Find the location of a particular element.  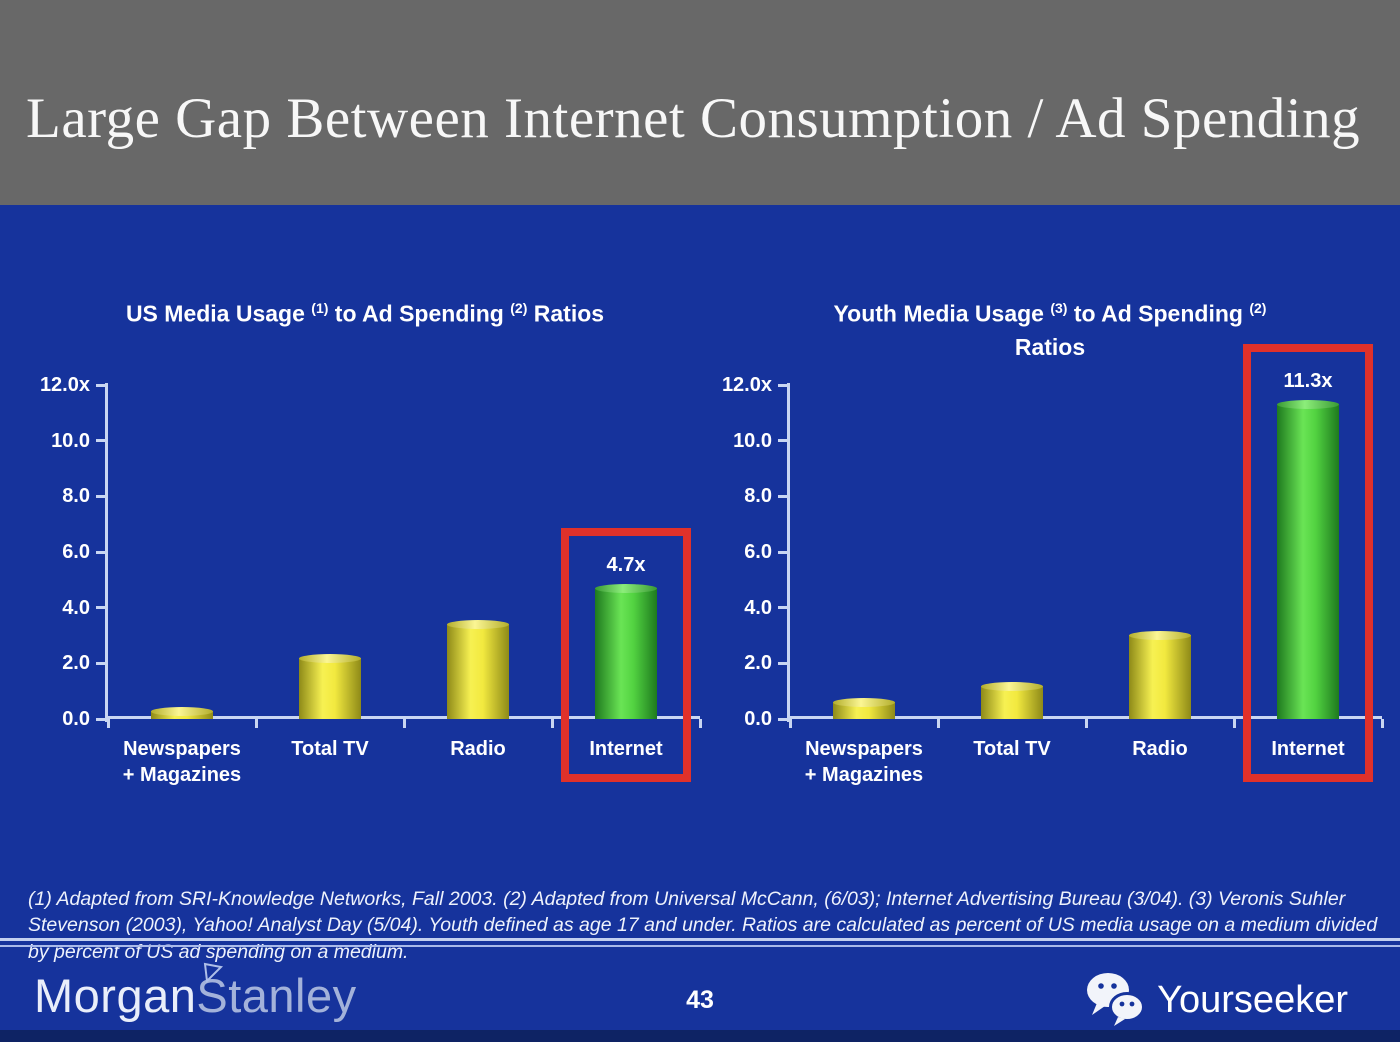

morgan-stanley-logo: MorganStanley is located at coordinates (195, 992).